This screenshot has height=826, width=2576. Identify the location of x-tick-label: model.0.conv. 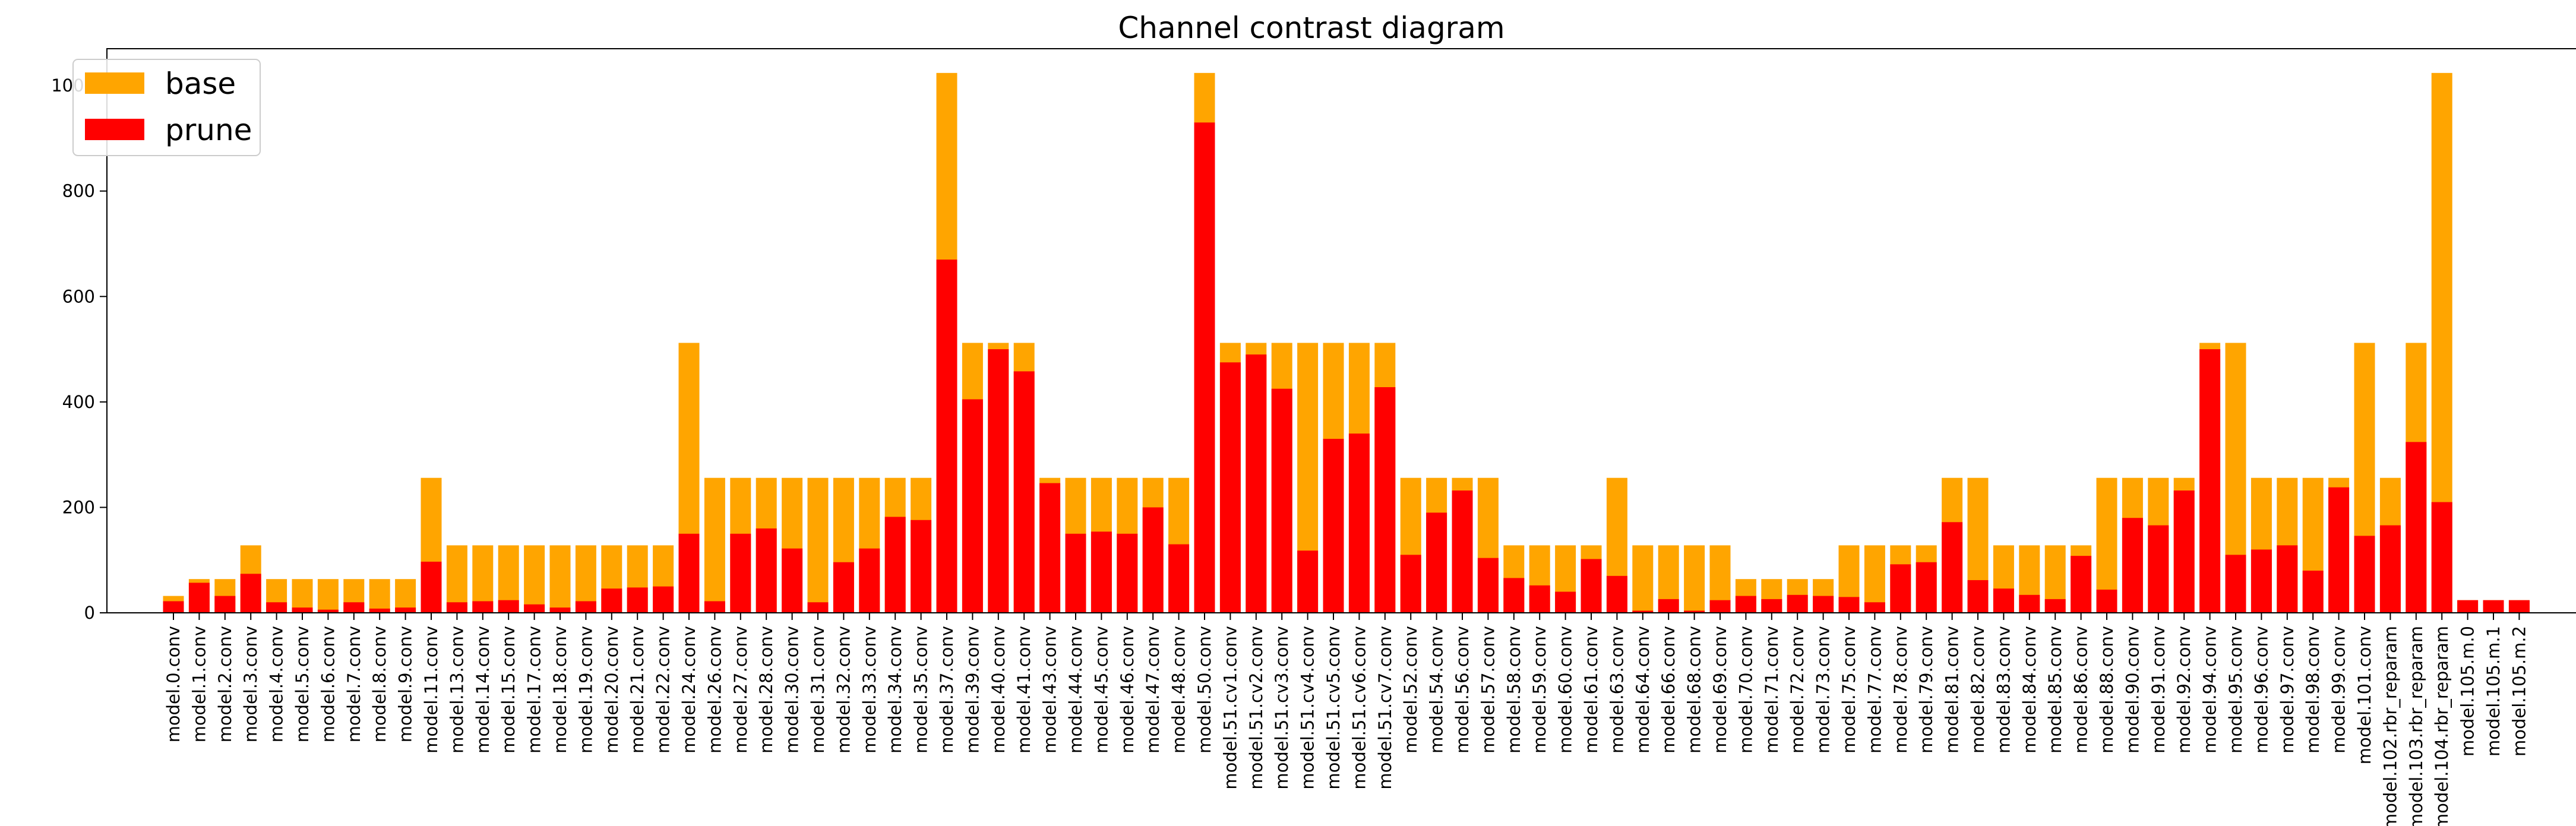
(173, 684).